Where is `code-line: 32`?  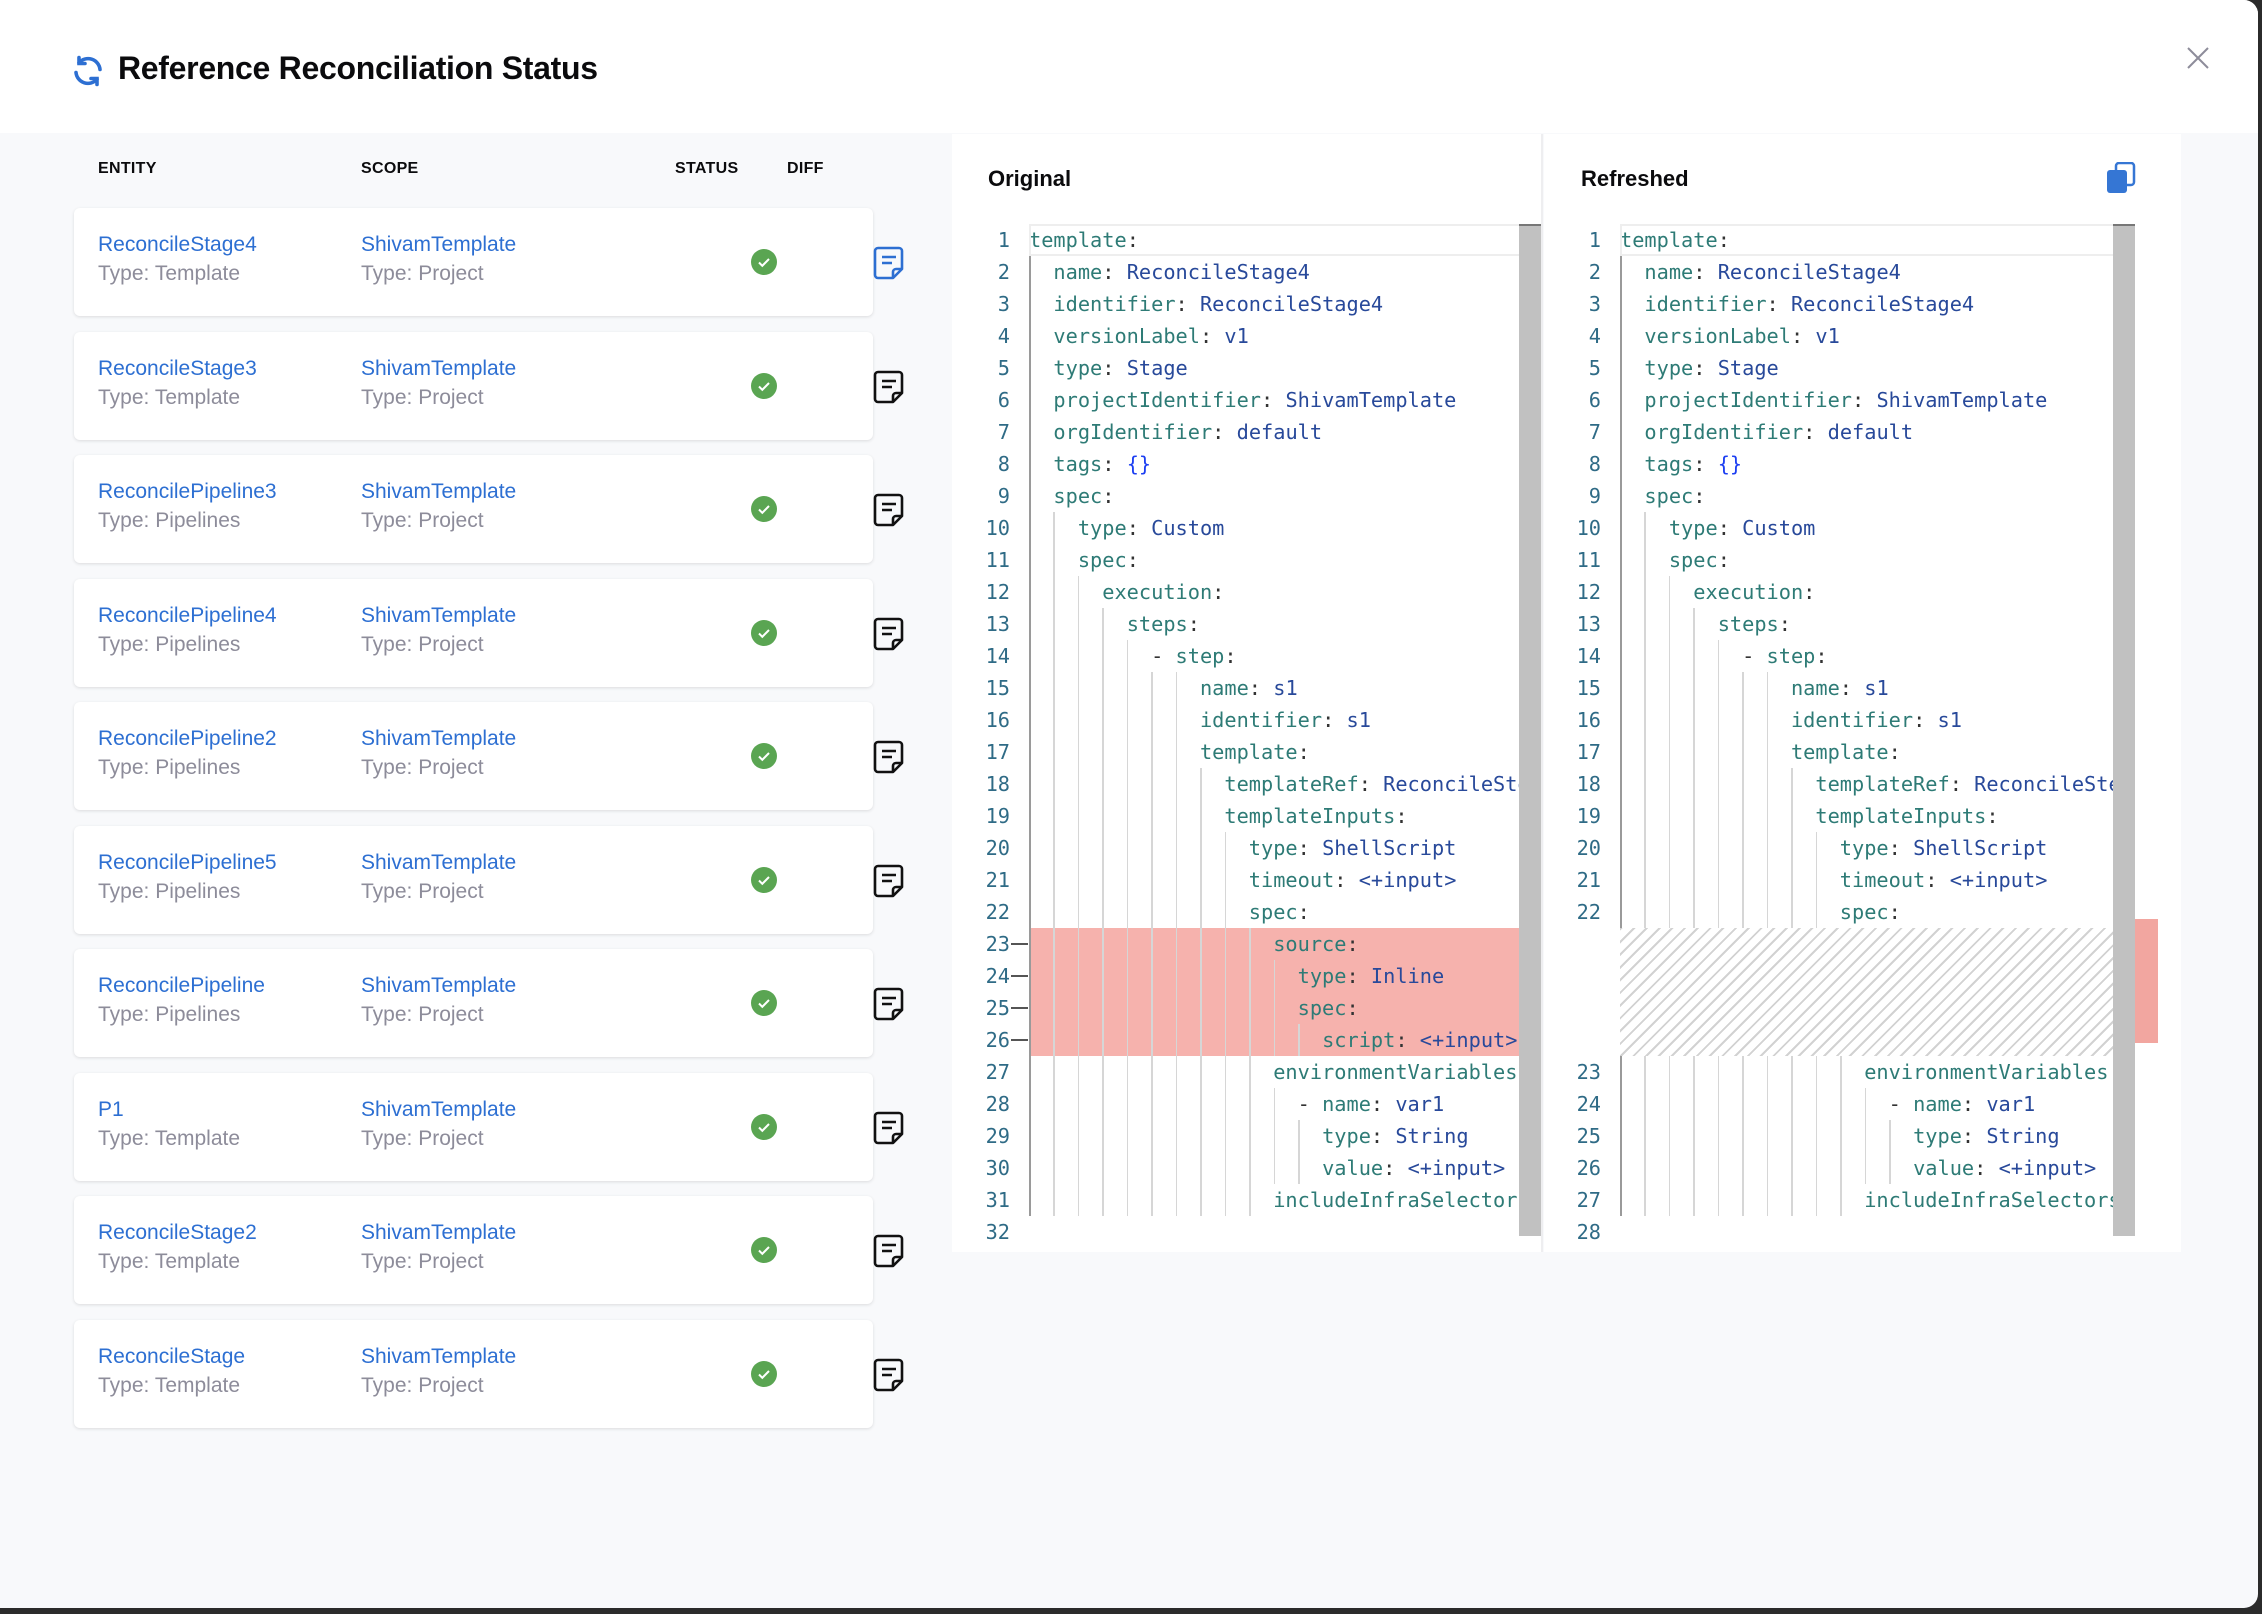 code-line: 32 is located at coordinates (1246, 1229).